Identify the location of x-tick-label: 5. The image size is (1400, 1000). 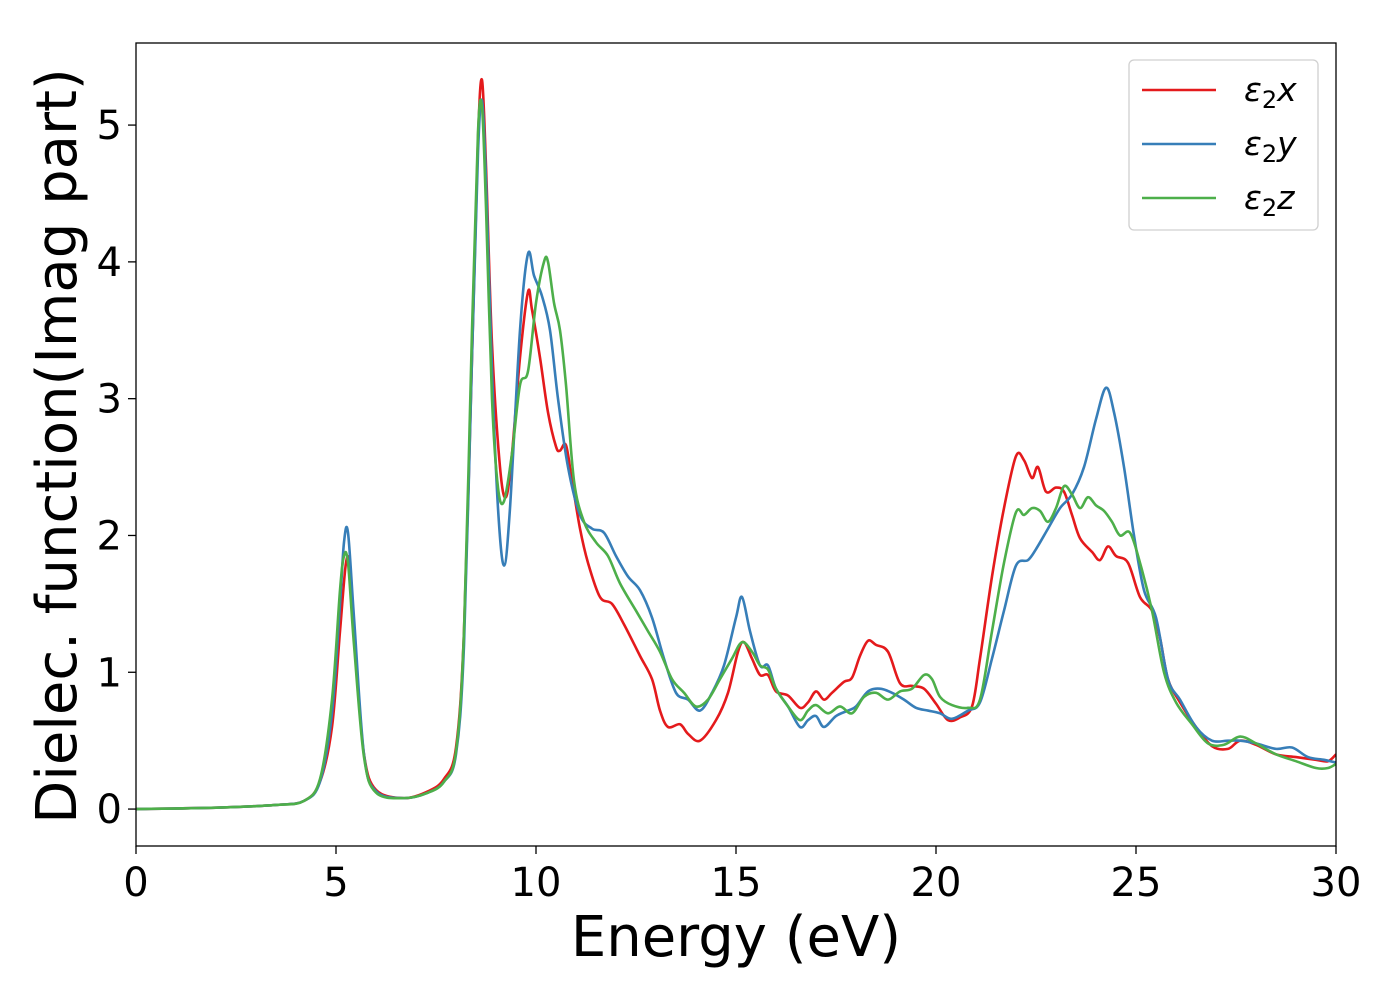
(335, 883).